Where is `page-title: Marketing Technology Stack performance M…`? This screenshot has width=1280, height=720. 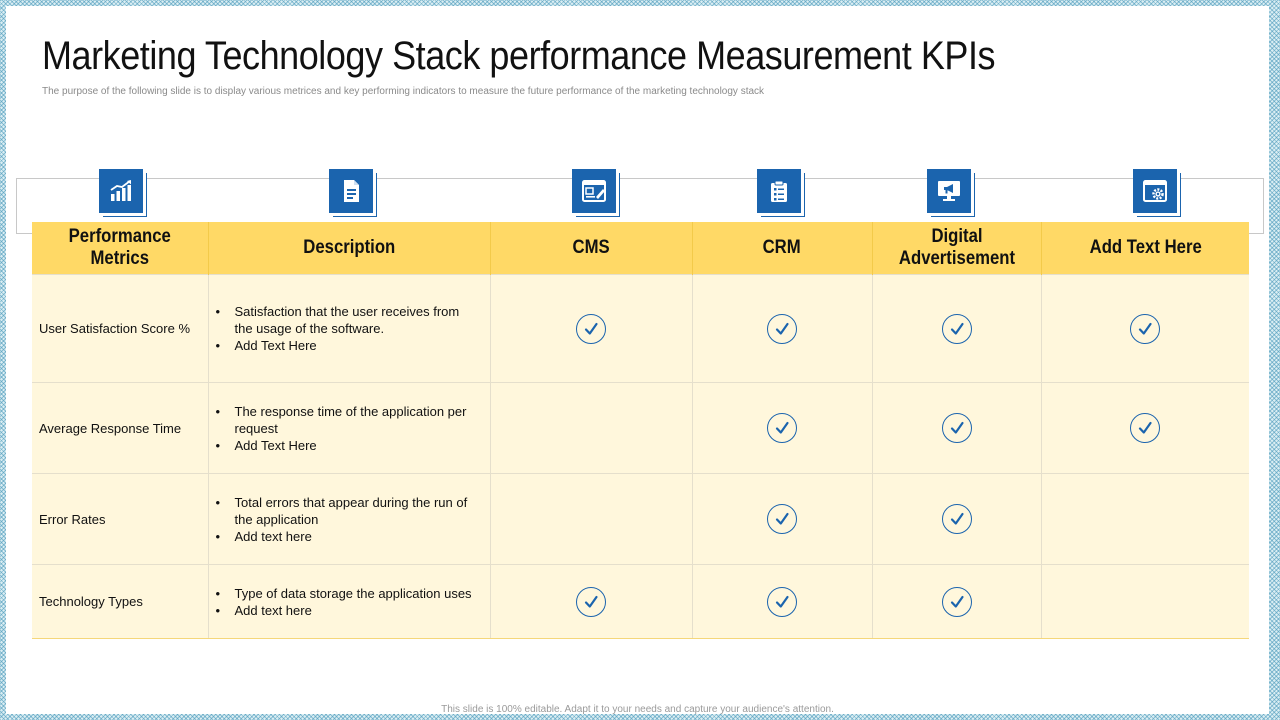
page-title: Marketing Technology Stack performance M… is located at coordinates (519, 56).